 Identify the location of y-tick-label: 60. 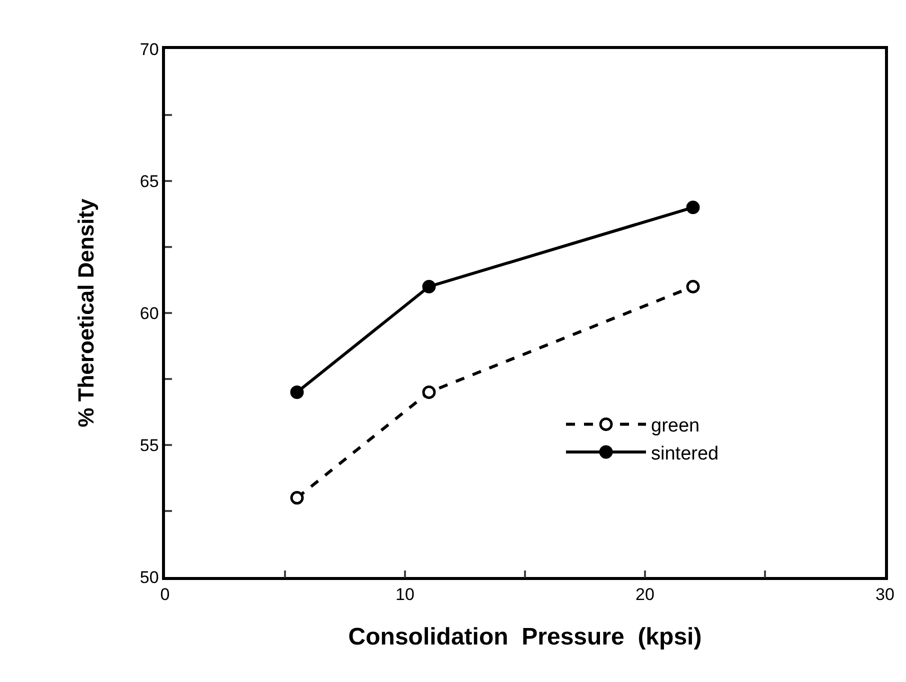
(149, 313).